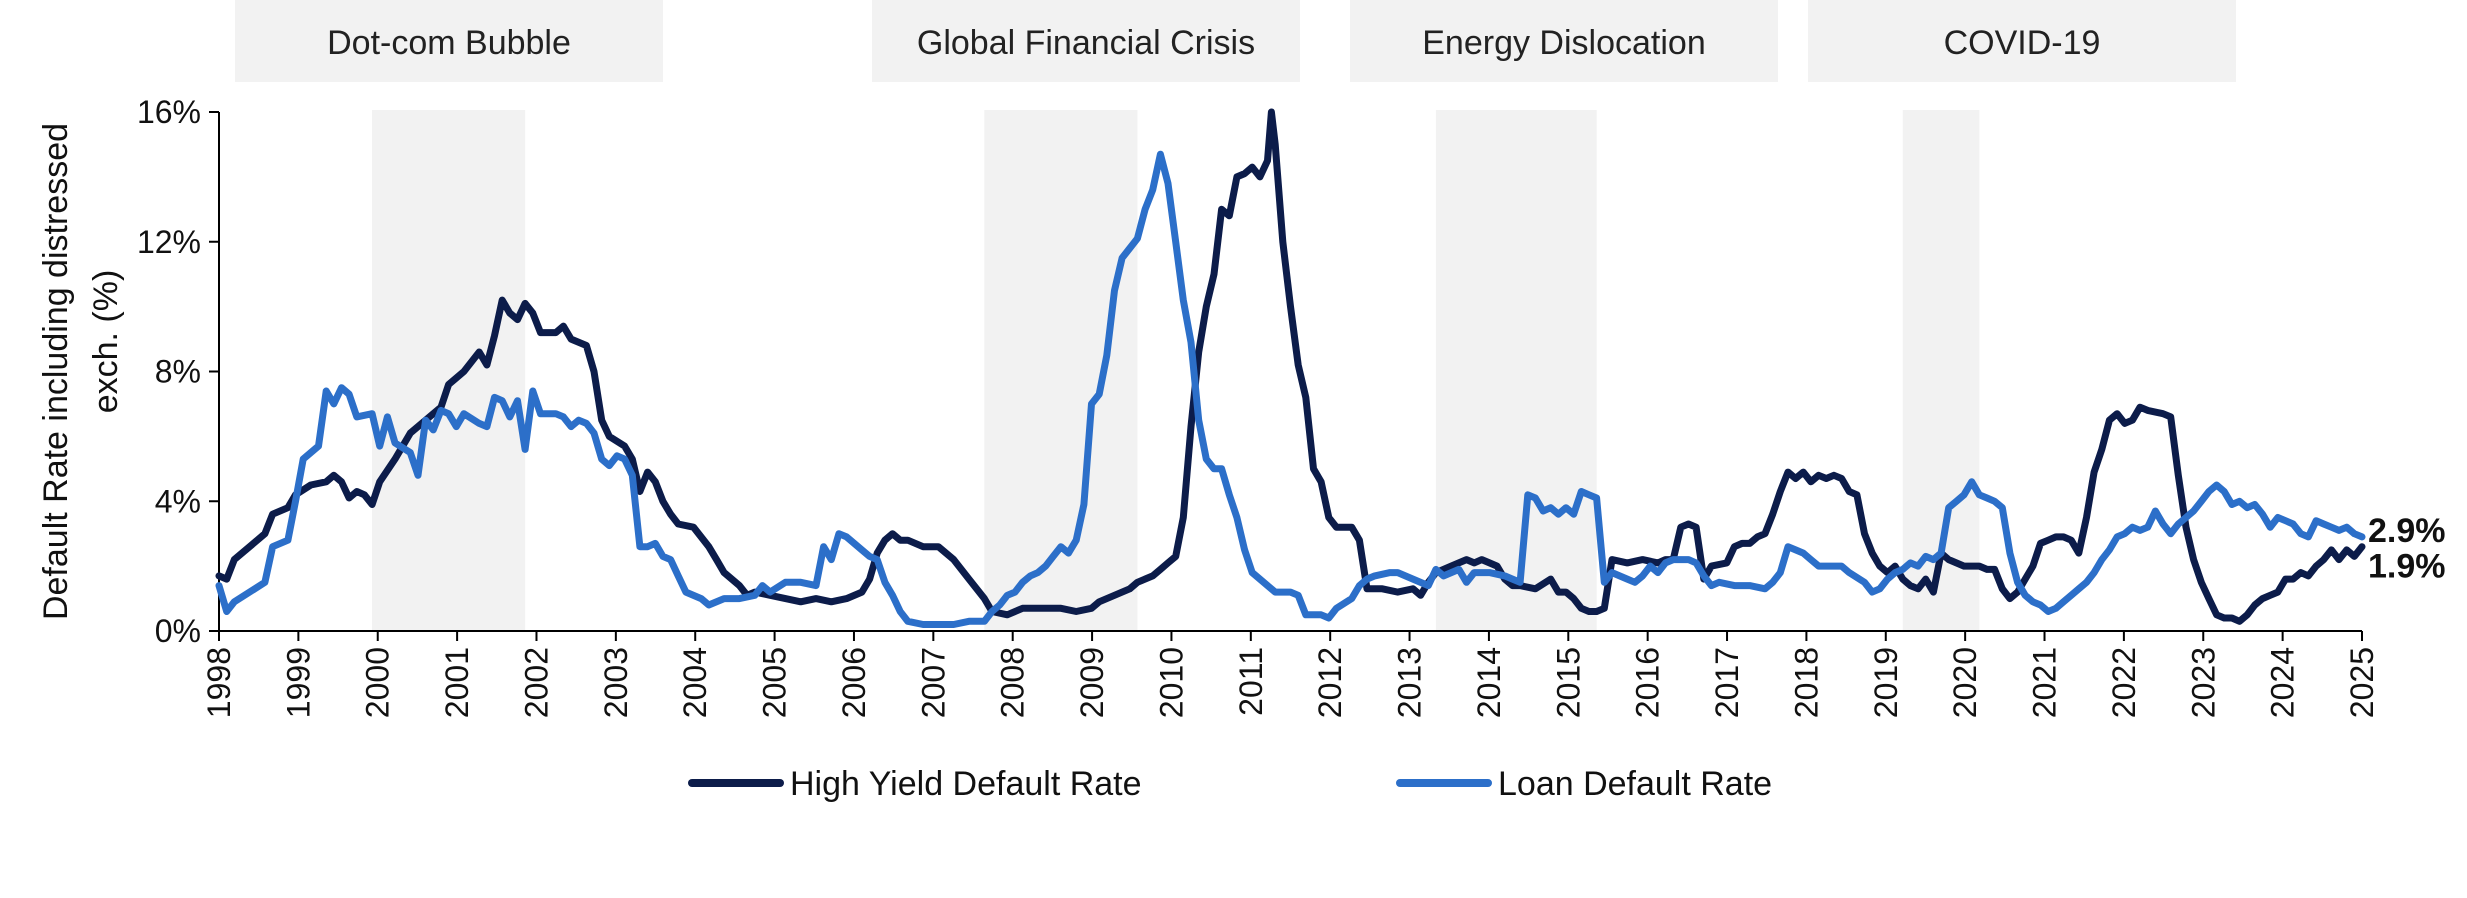  What do you see at coordinates (178, 631) in the screenshot?
I see `y-tick-label: 0%` at bounding box center [178, 631].